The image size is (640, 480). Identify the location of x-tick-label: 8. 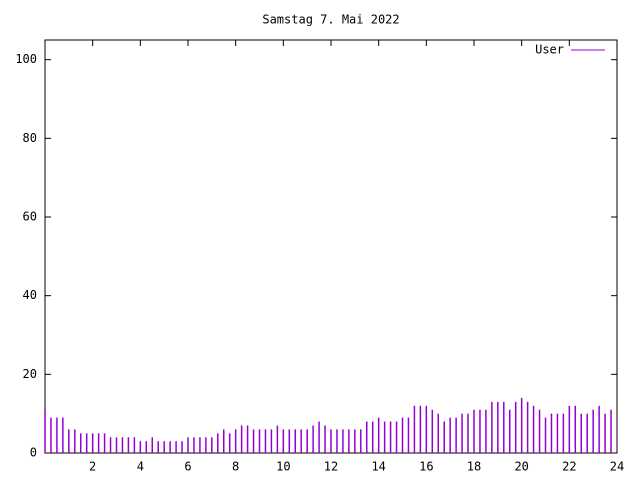
(235, 467).